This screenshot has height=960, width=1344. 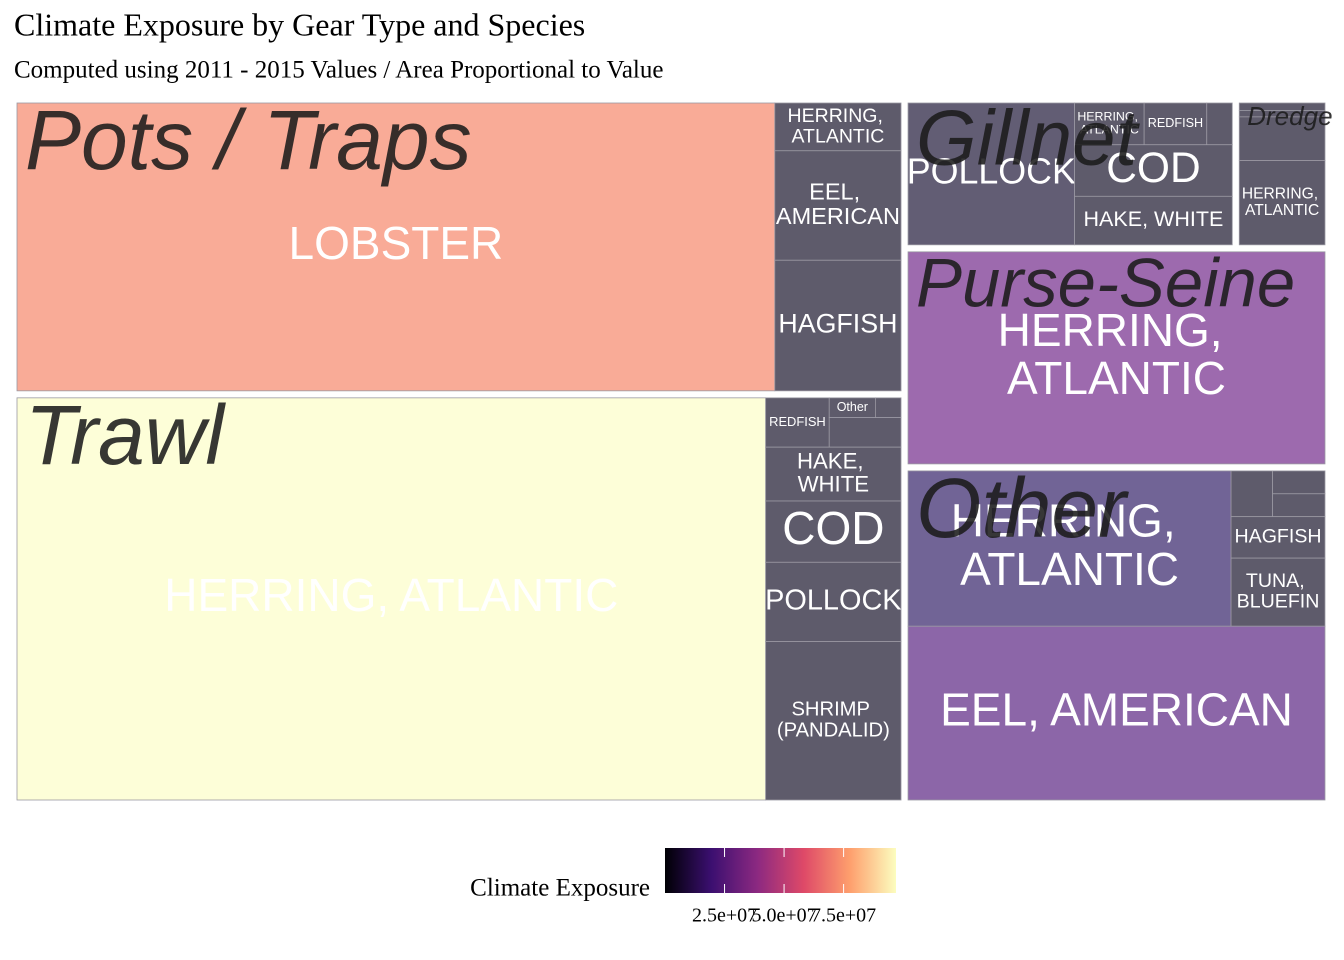 What do you see at coordinates (1028, 138) in the screenshot?
I see `group-label: Gillnet` at bounding box center [1028, 138].